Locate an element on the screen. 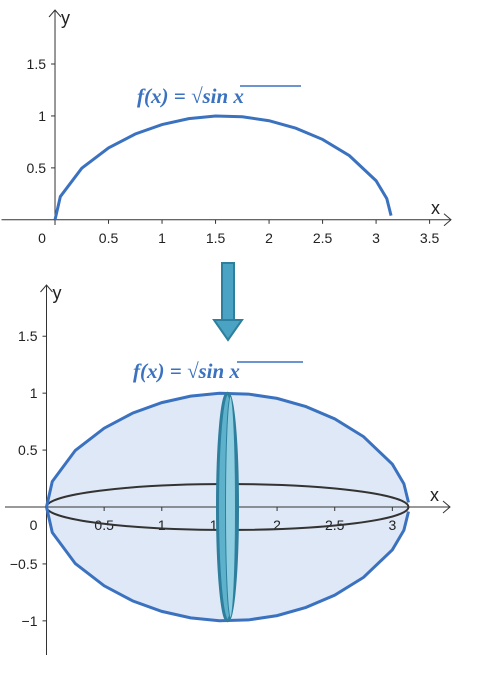 This screenshot has height=678, width=485. y-tick-label: −0.5 is located at coordinates (24, 564).